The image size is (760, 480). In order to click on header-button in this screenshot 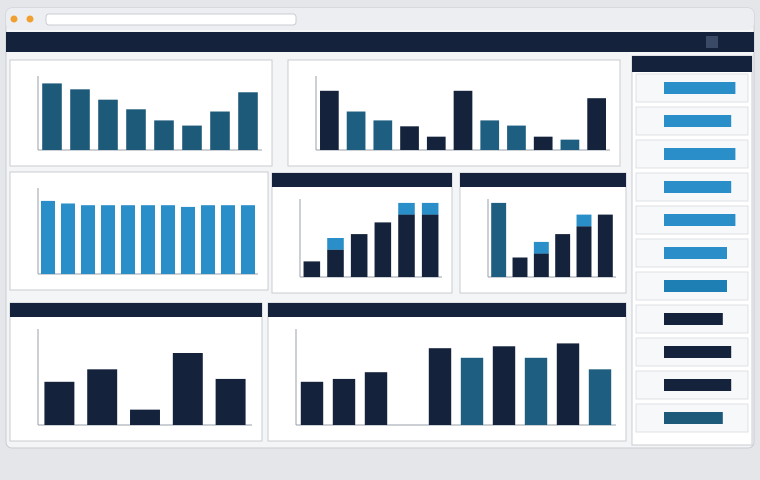, I will do `click(712, 42)`.